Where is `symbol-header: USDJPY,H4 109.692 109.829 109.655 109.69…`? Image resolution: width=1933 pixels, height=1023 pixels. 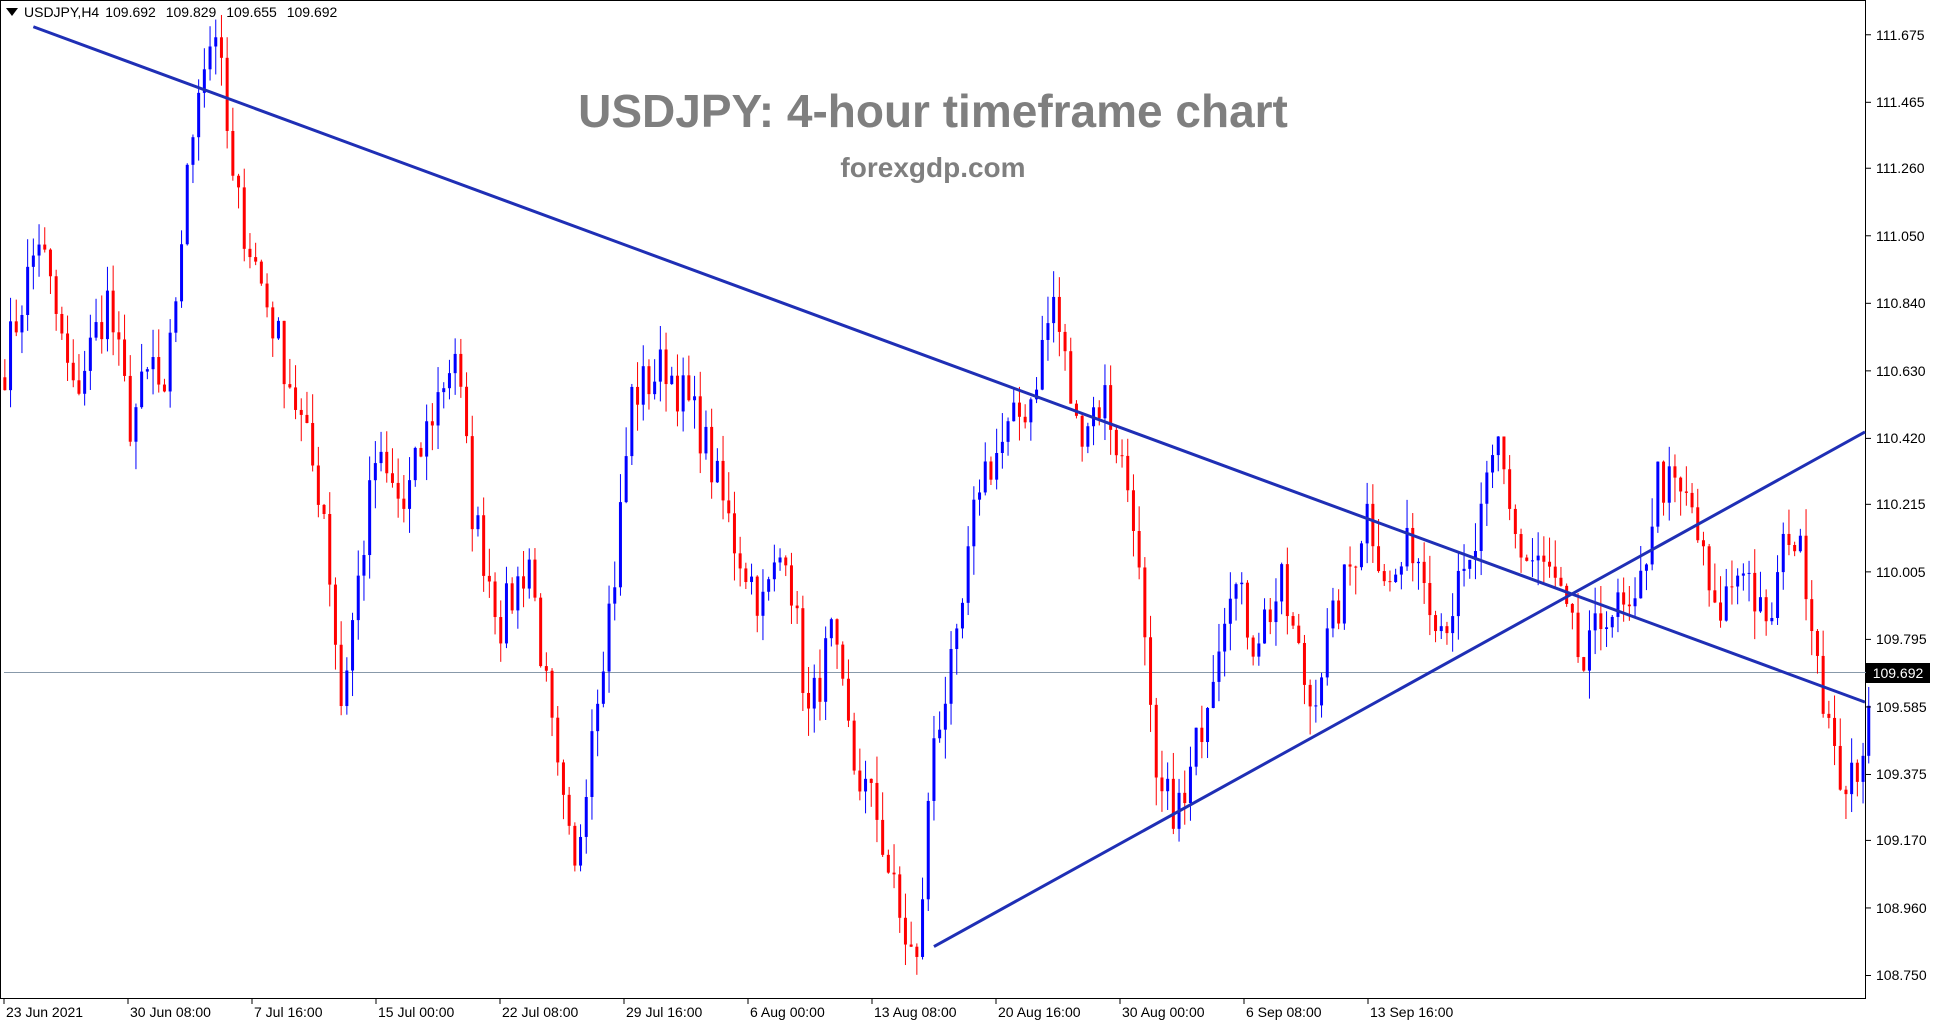 symbol-header: USDJPY,H4 109.692 109.829 109.655 109.69… is located at coordinates (174, 12).